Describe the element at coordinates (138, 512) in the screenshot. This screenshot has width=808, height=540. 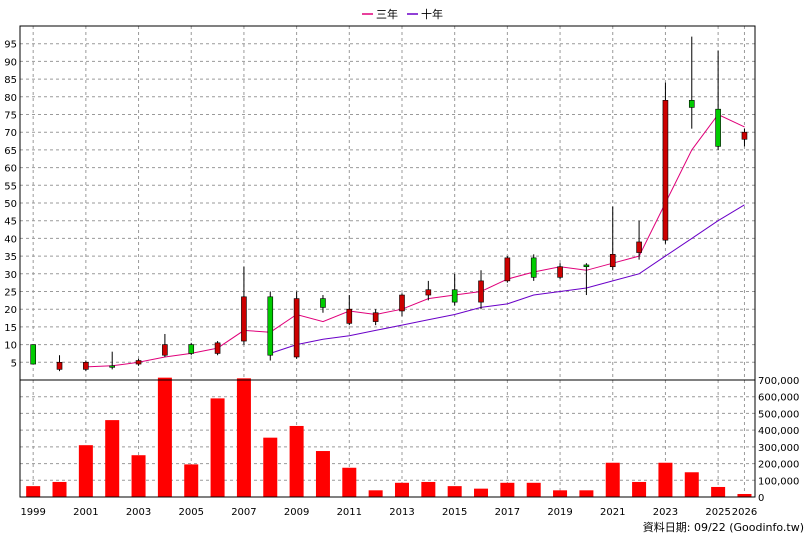
I see `x-tick-label: 2003` at that location.